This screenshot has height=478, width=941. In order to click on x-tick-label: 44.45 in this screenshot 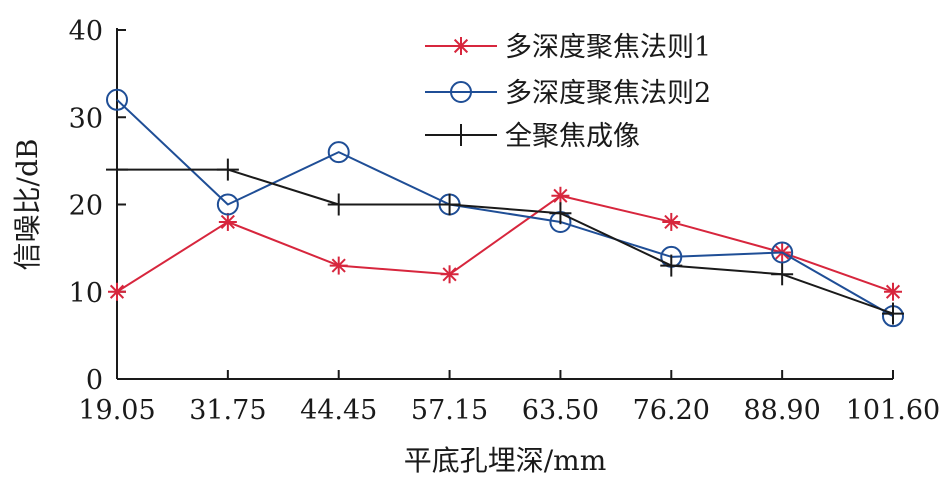, I will do `click(338, 410)`.